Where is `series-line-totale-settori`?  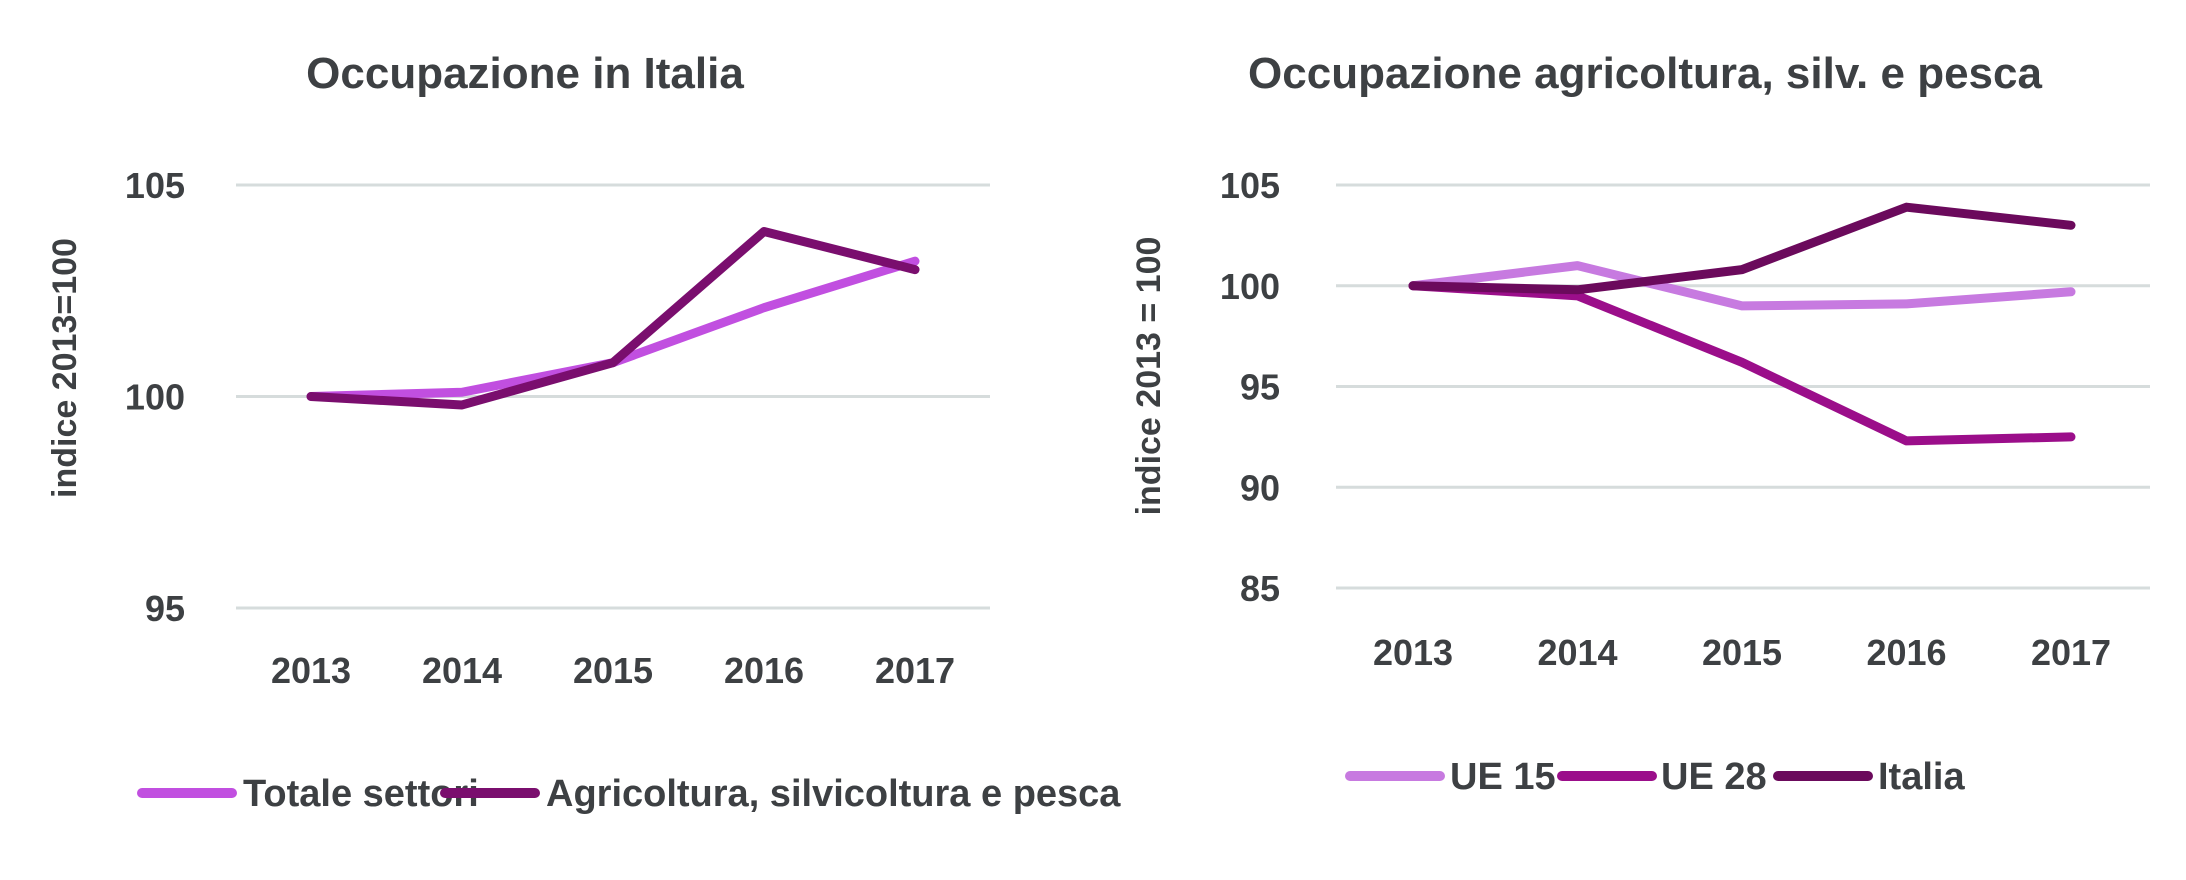
series-line-totale-settori is located at coordinates (613, 328).